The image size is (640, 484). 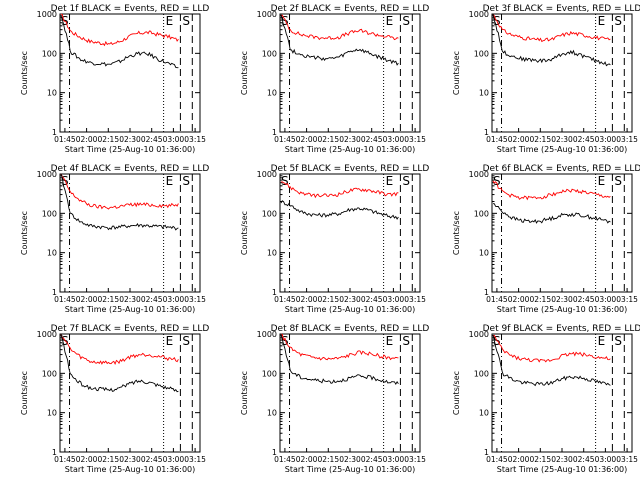 What do you see at coordinates (350, 329) in the screenshot?
I see `chart-title: Det 8f BLACK = Events, RED = LLD` at bounding box center [350, 329].